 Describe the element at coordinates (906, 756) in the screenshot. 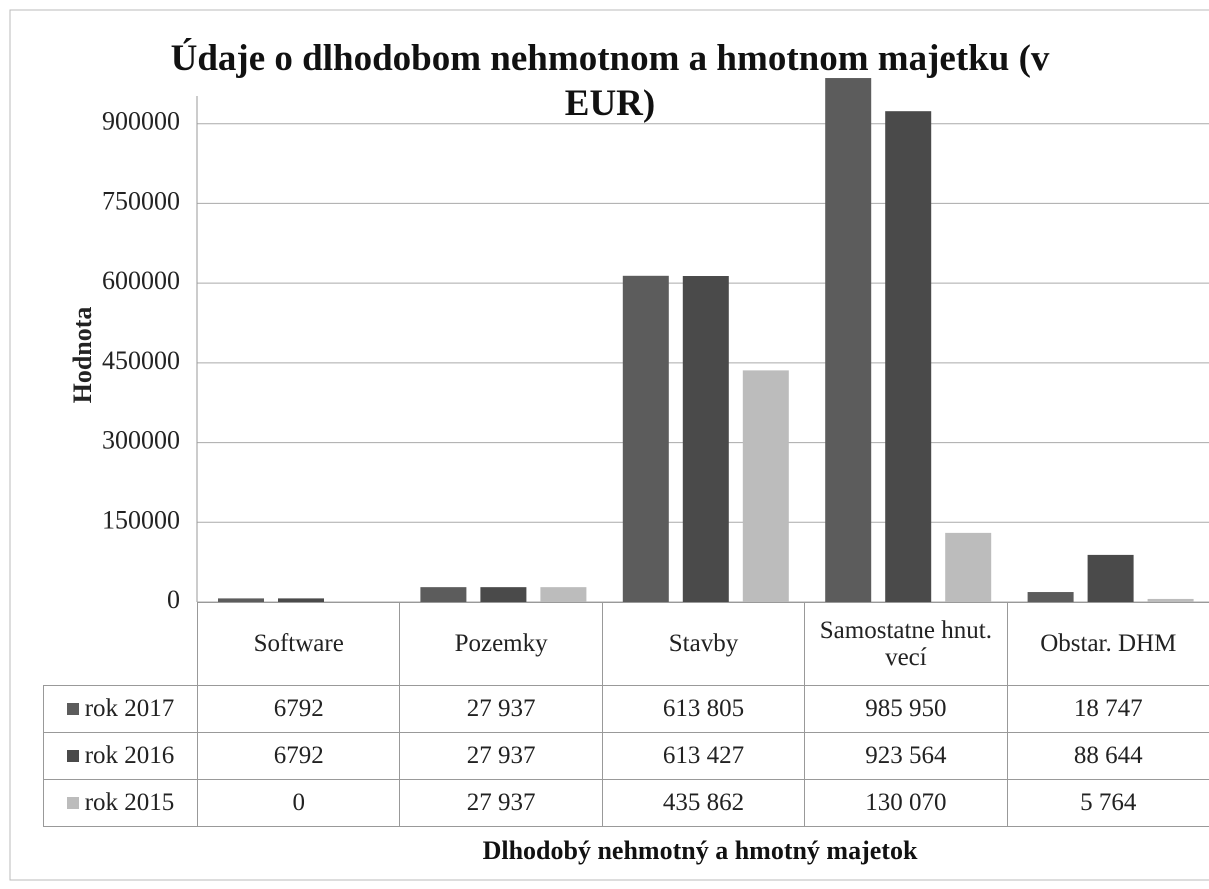

I see `data-label: 923 564` at that location.